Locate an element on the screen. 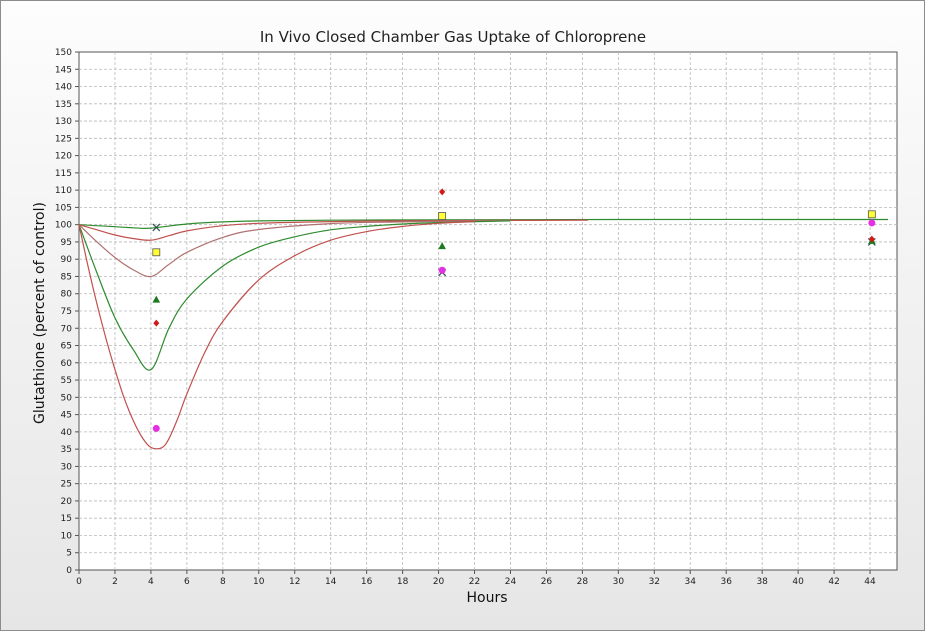 The image size is (925, 631). y-tick-label: 50 is located at coordinates (67, 398).